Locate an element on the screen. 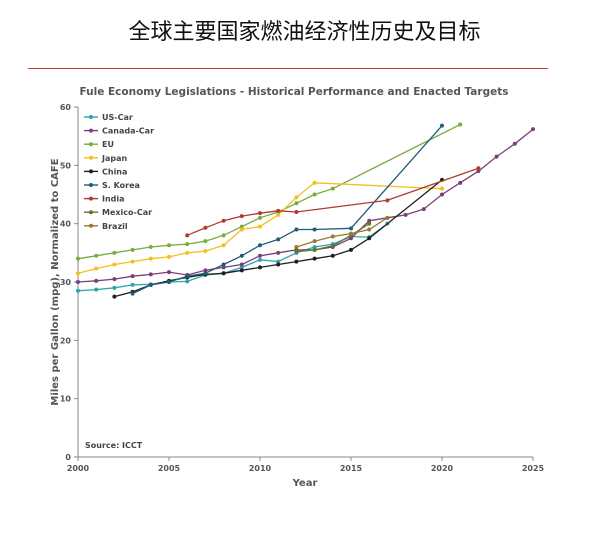 This screenshot has width=609, height=538. legend-label: Brazil is located at coordinates (115, 226).